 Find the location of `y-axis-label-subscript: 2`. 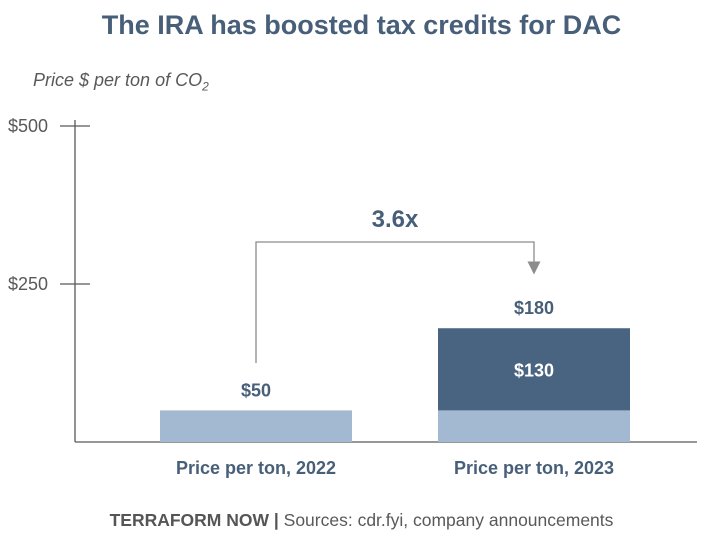

y-axis-label-subscript: 2 is located at coordinates (205, 86).